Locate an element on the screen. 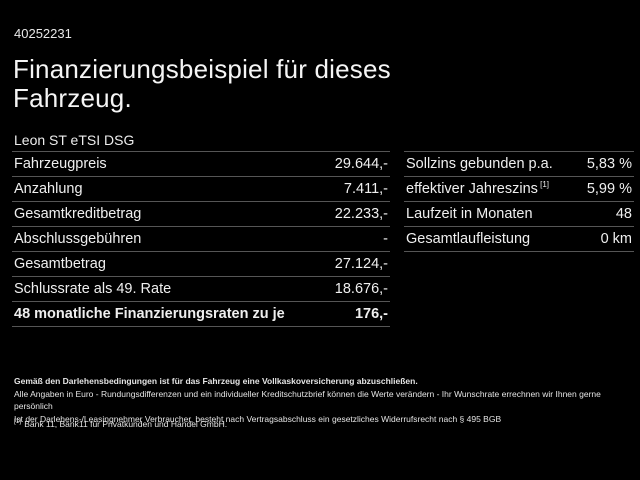 Image resolution: width=640 pixels, height=480 pixels. row-label: Laufzeit in Monaten is located at coordinates (469, 214).